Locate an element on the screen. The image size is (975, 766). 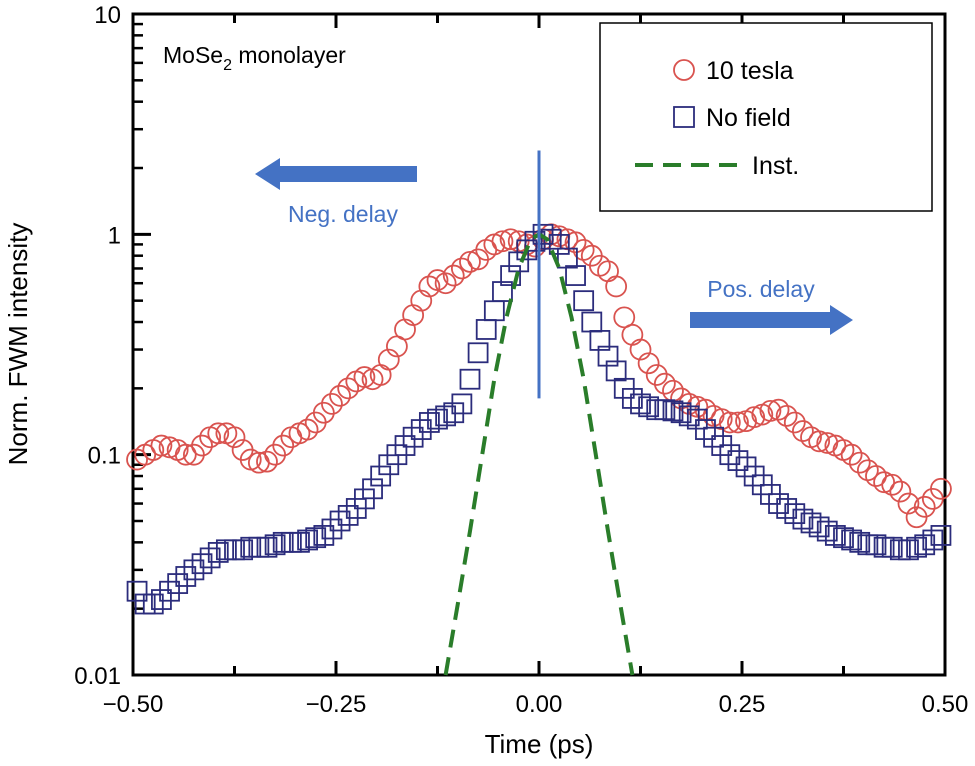
x-tick-label: 0.00 is located at coordinates (539, 704).